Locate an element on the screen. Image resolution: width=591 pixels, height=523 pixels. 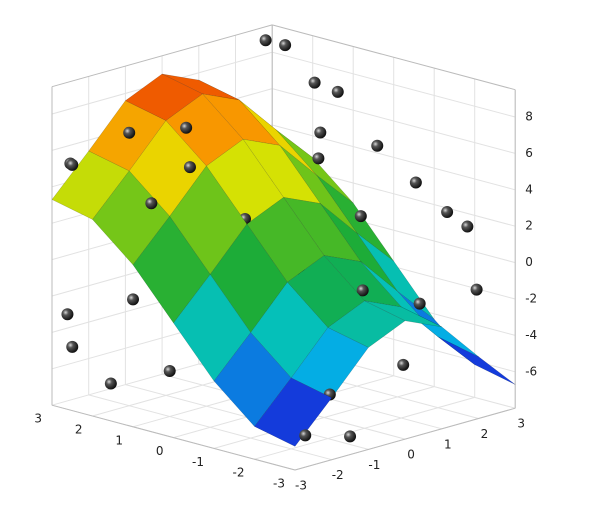
z-tick-label: 0 is located at coordinates (529, 262).